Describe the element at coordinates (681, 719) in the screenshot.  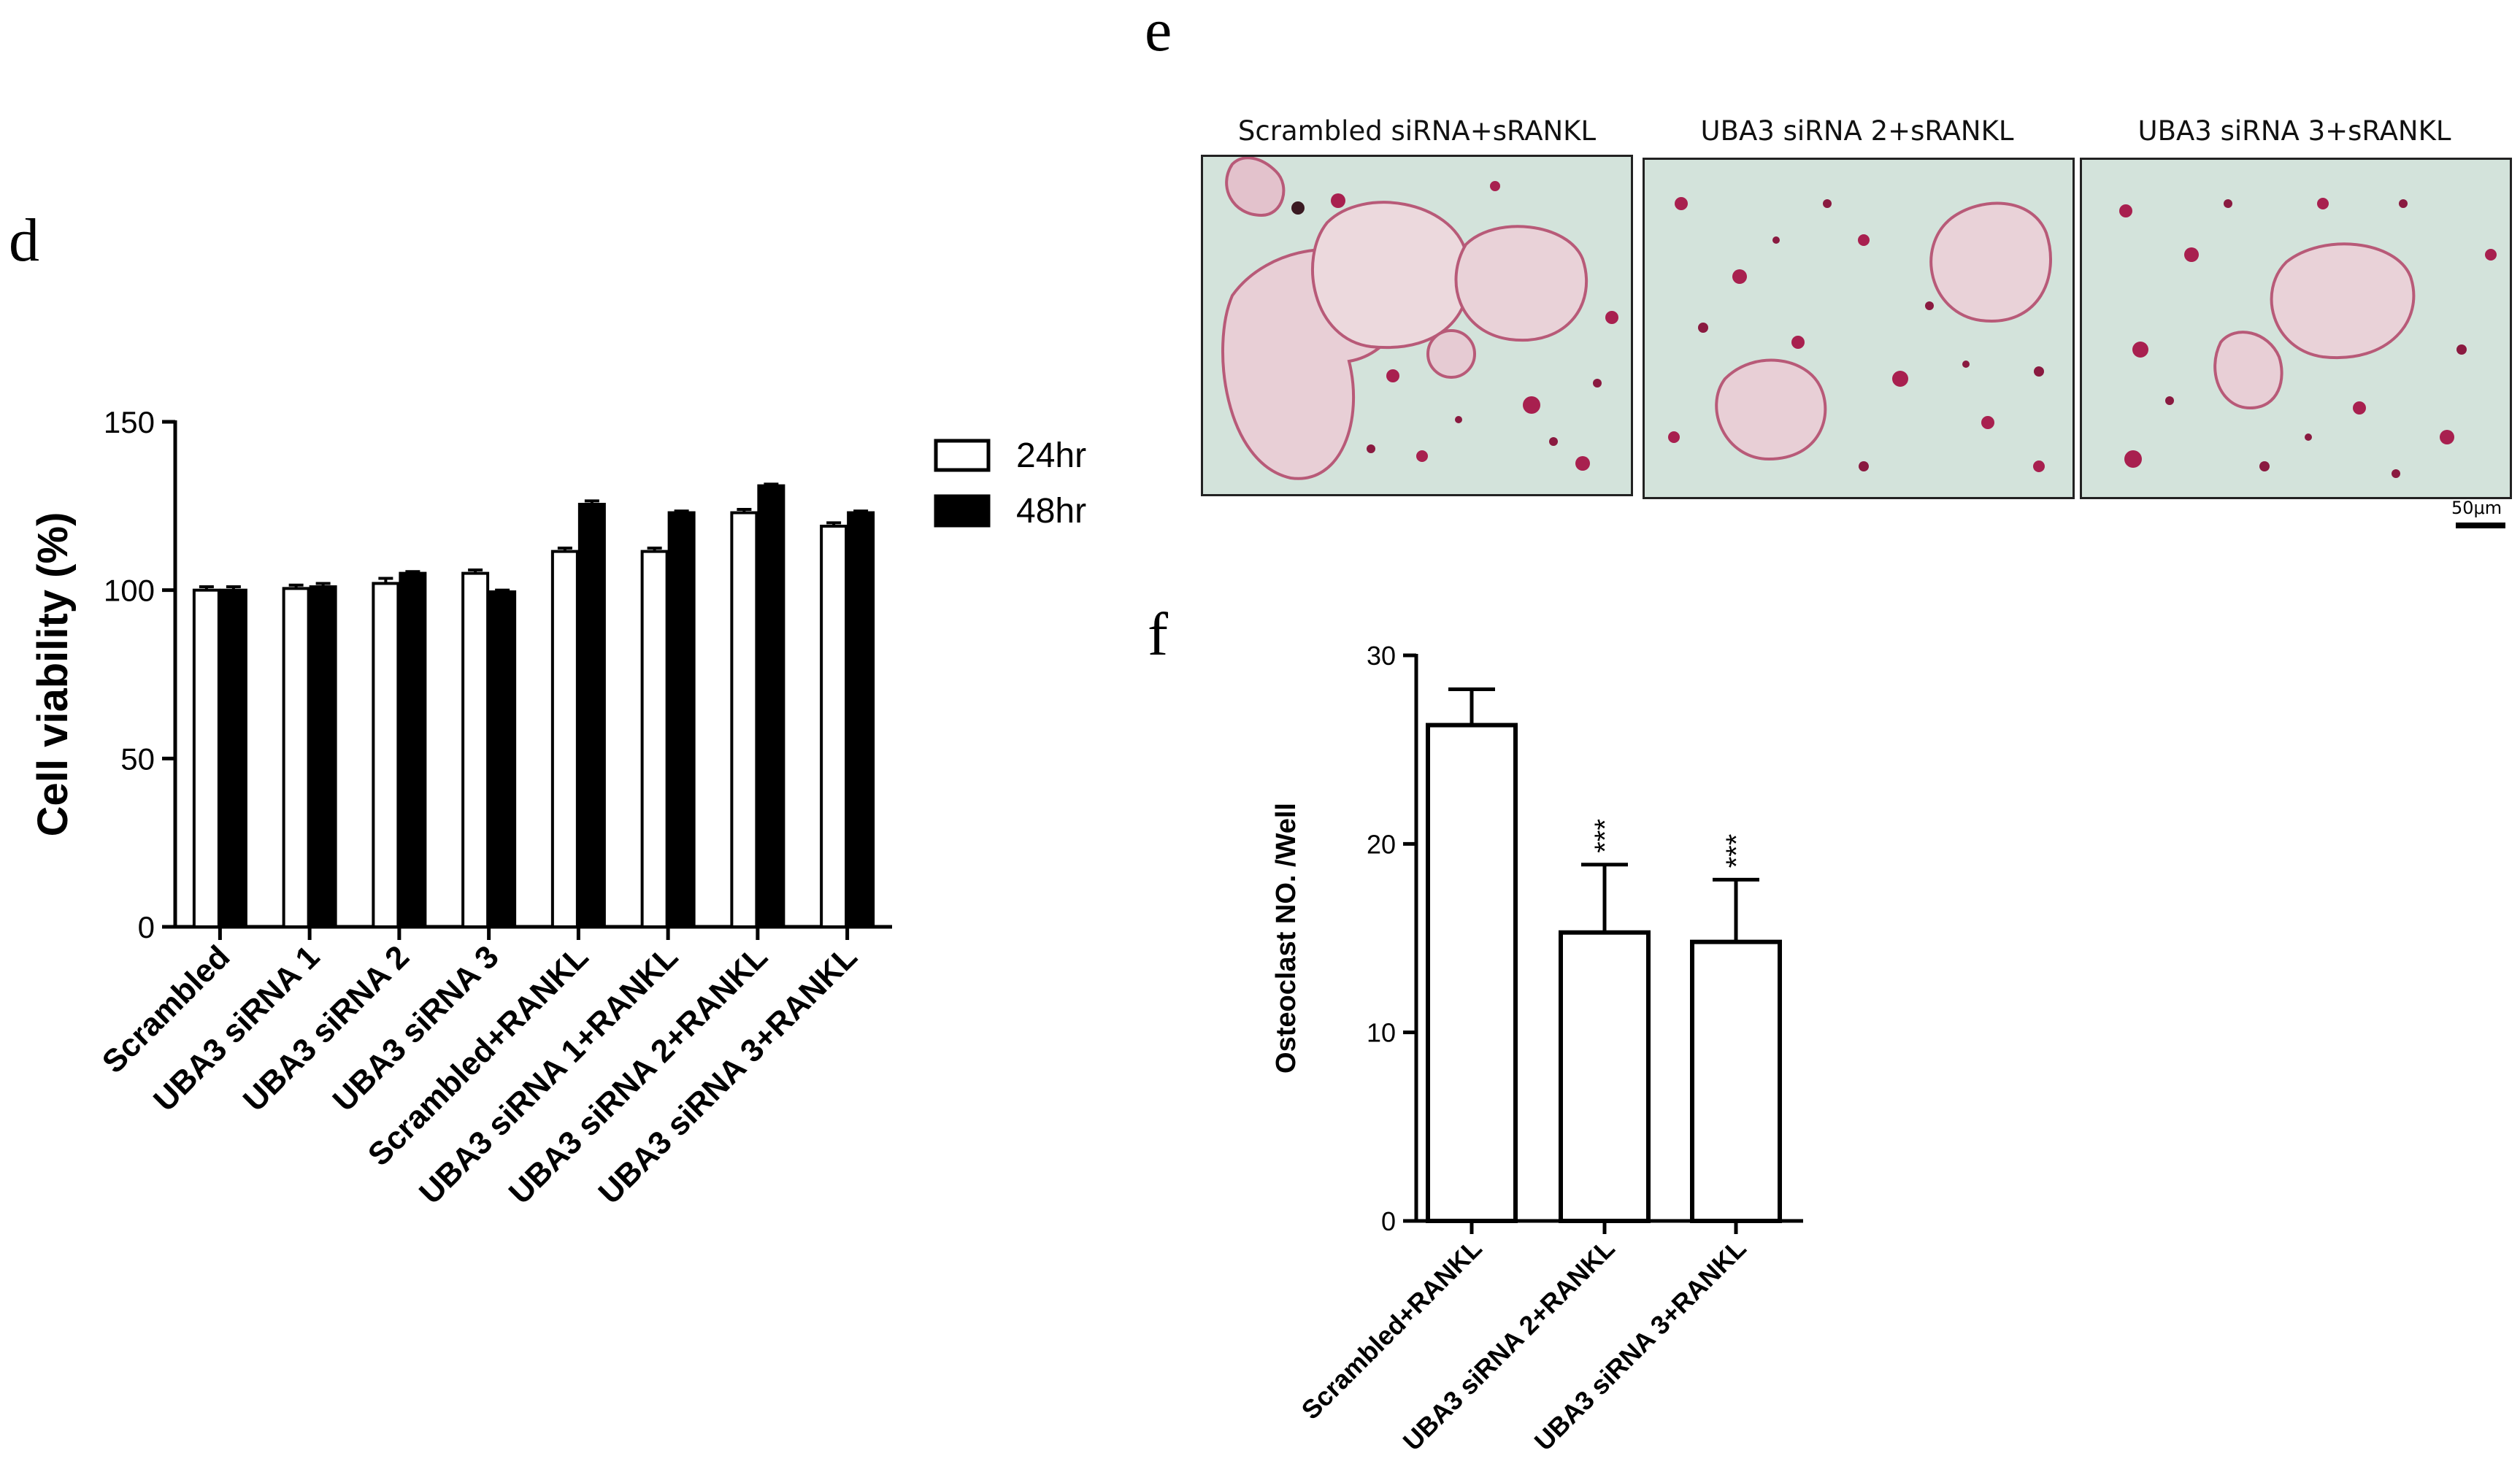
I see `bar-48hr-uba3-sirna-1-rankl` at that location.